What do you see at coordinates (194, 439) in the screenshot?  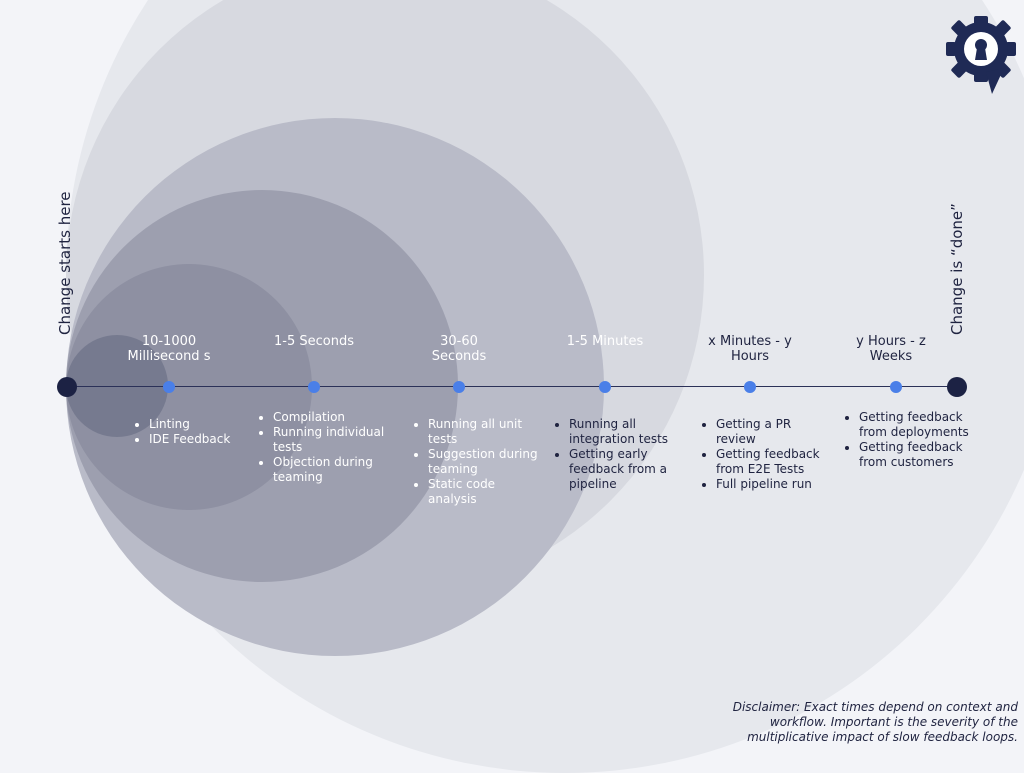 I see `list-item: IDE Feedback` at bounding box center [194, 439].